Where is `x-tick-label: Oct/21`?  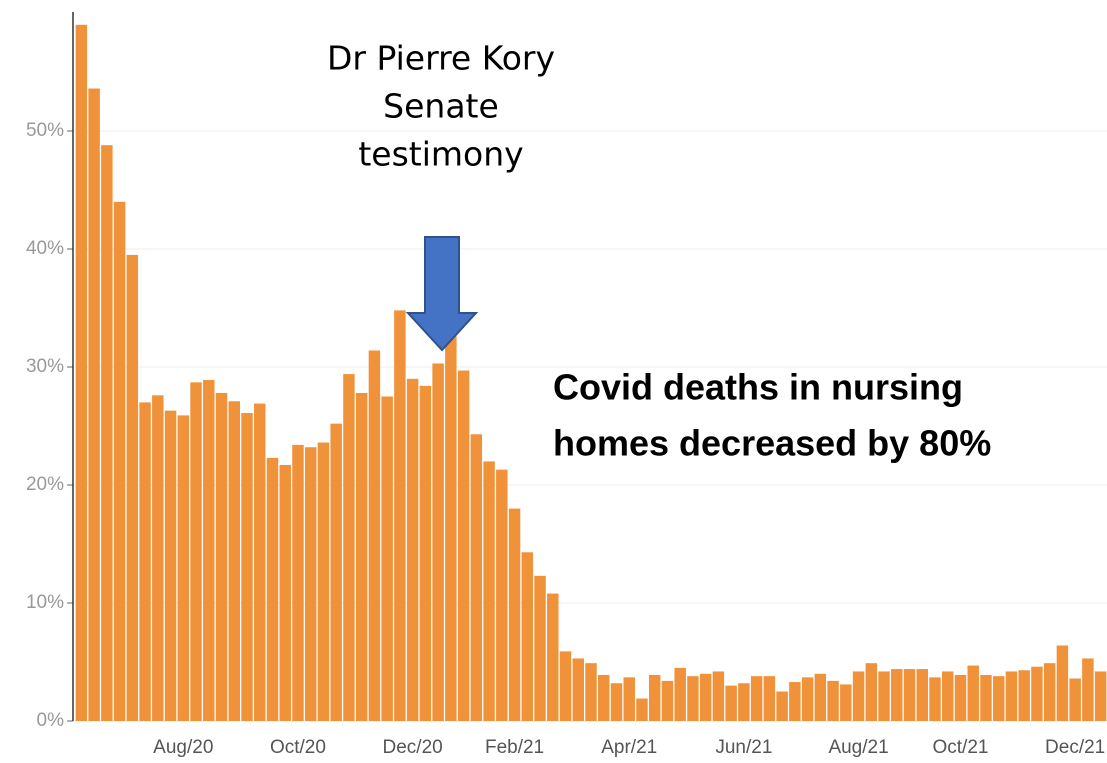
x-tick-label: Oct/21 is located at coordinates (960, 747).